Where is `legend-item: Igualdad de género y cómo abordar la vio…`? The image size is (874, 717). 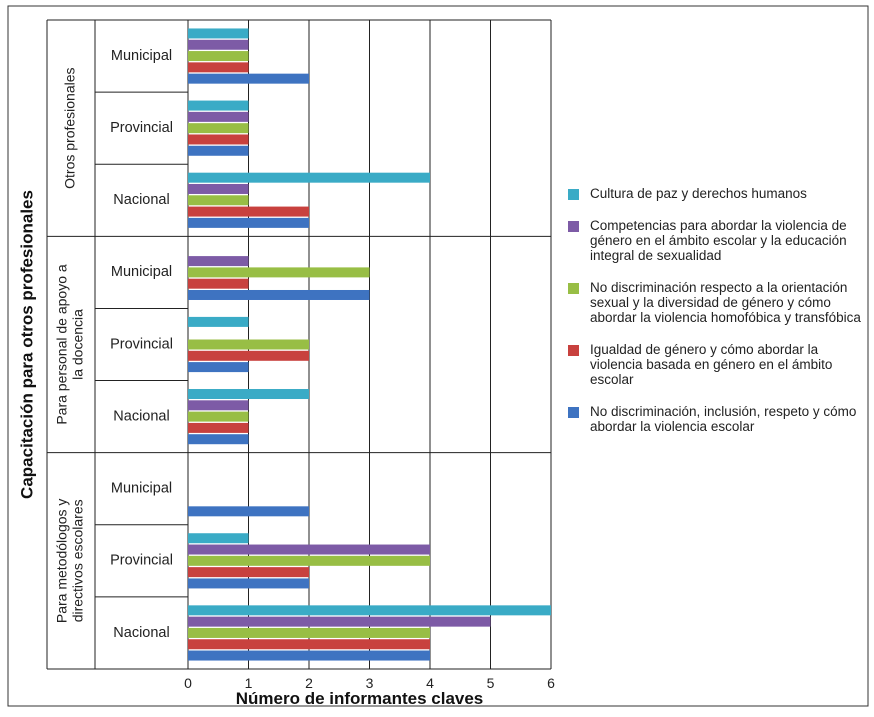
legend-item: Igualdad de género y cómo abordar la vio… is located at coordinates (718, 364).